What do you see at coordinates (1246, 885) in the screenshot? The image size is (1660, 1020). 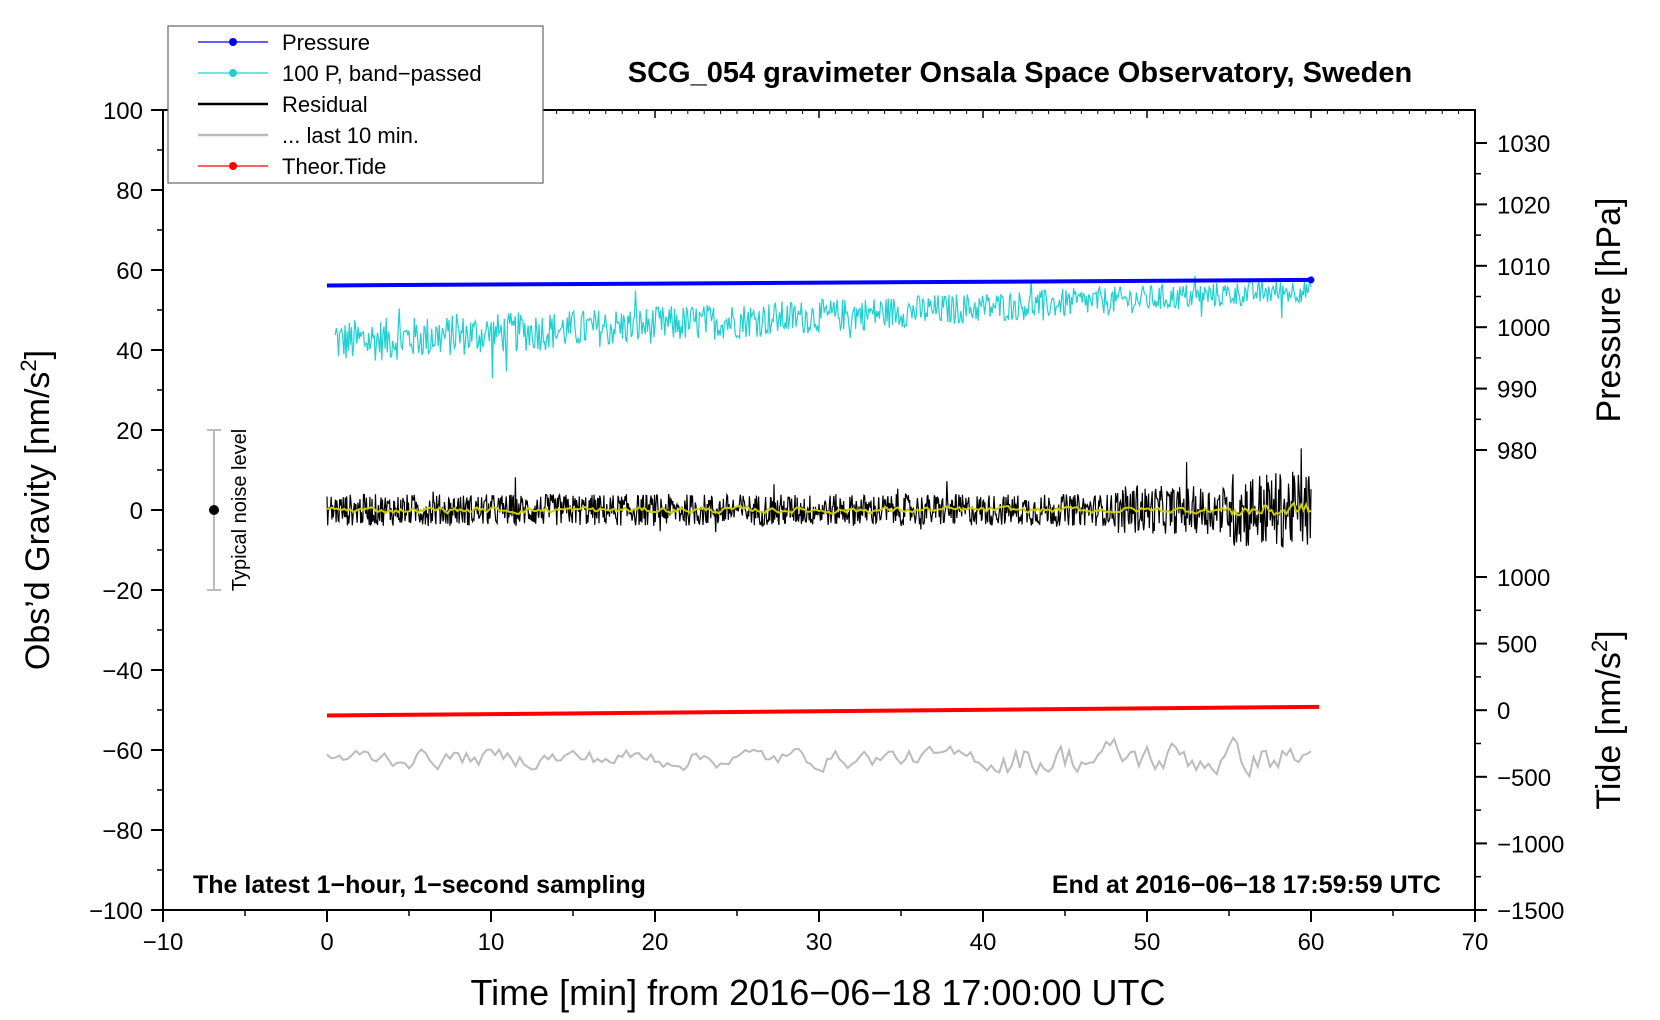 I see `annotation-bottom-right: End at 2016−06−18 17:59:59 UTC` at bounding box center [1246, 885].